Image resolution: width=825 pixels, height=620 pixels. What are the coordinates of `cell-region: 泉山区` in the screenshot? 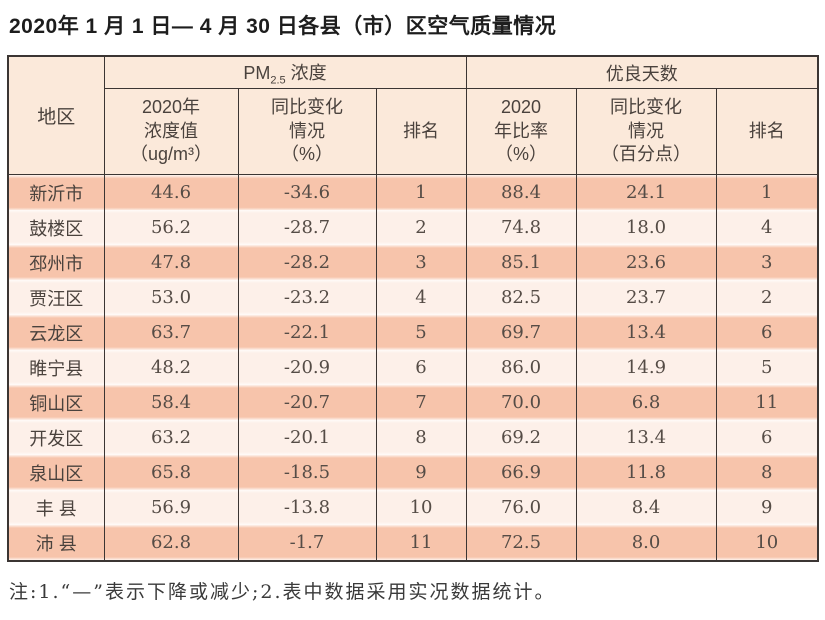 It's located at (56, 472).